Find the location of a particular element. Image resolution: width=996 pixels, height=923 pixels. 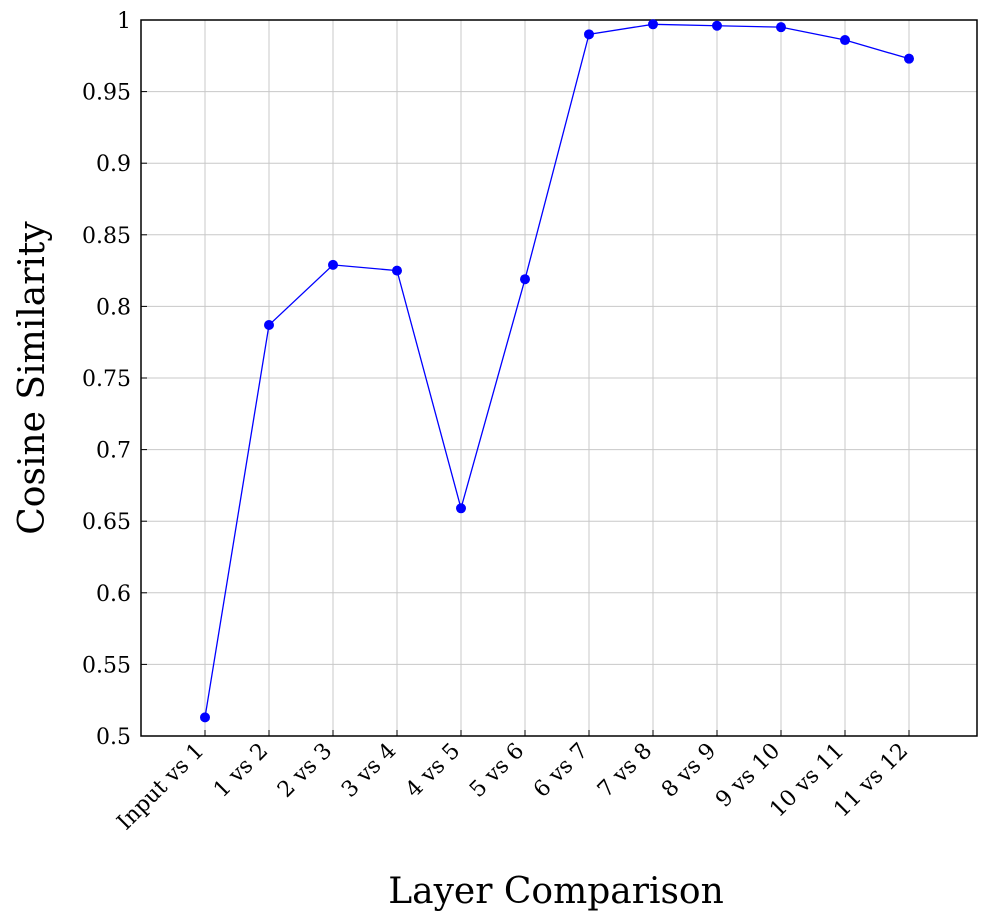

x-tick-label: 5 vs 6 is located at coordinates (497, 771).